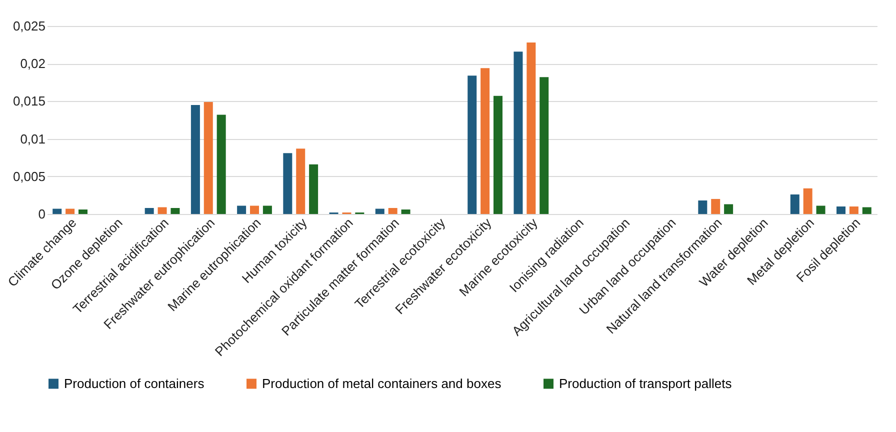 The height and width of the screenshot is (432, 896). I want to click on y-tick-label: 0,015, so click(29, 101).